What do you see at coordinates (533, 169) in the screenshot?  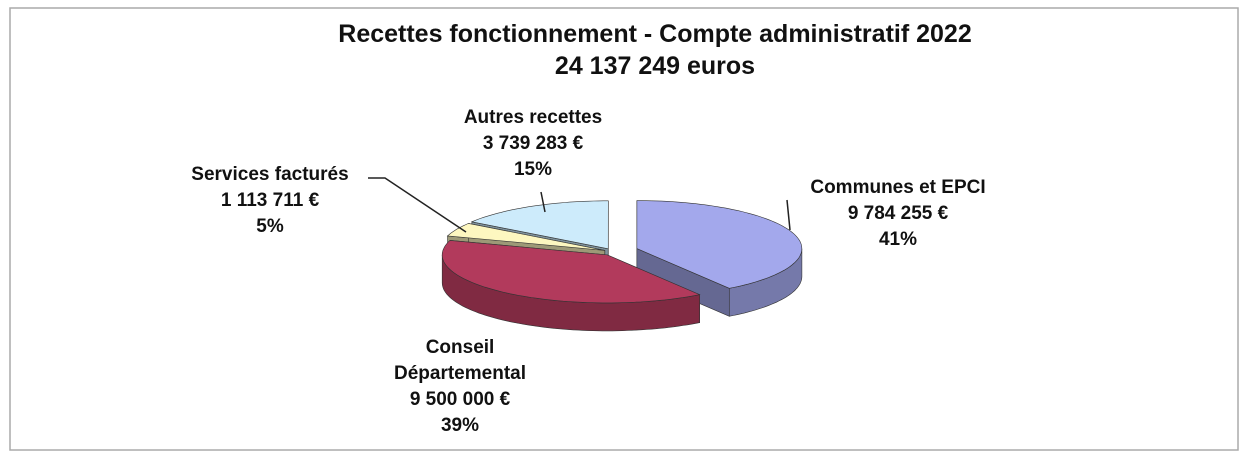 I see `percent-label: 15%` at bounding box center [533, 169].